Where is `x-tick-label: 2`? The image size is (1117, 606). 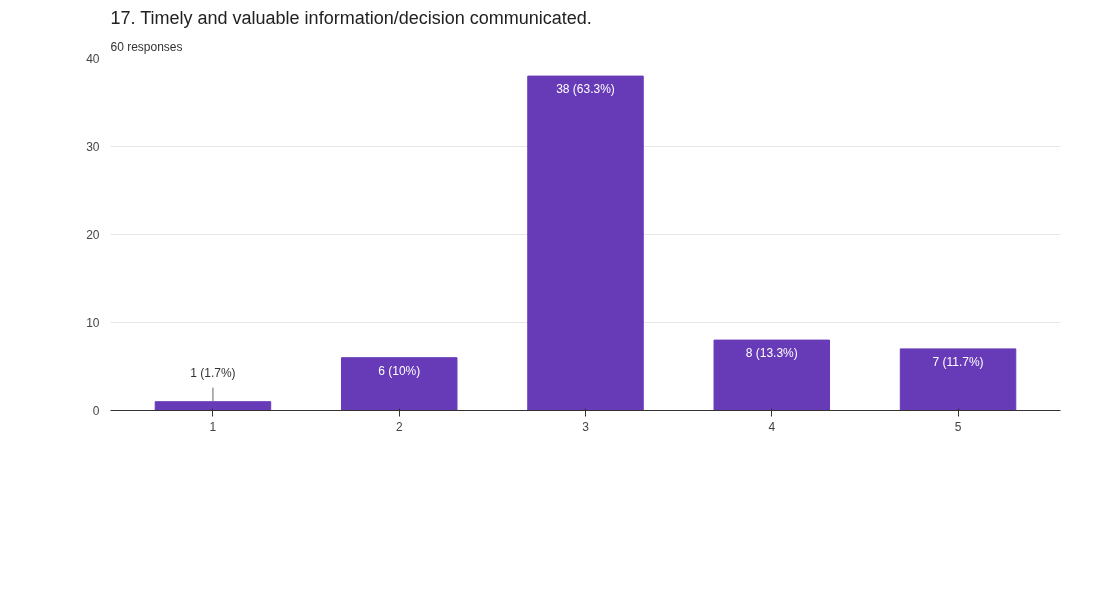 x-tick-label: 2 is located at coordinates (399, 426).